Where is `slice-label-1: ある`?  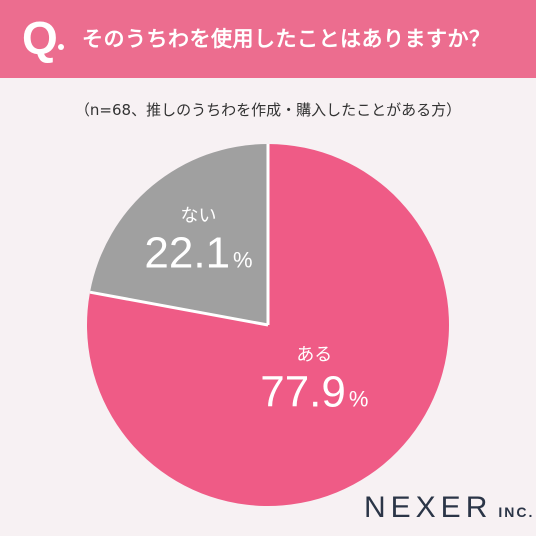 slice-label-1: ある is located at coordinates (314, 355).